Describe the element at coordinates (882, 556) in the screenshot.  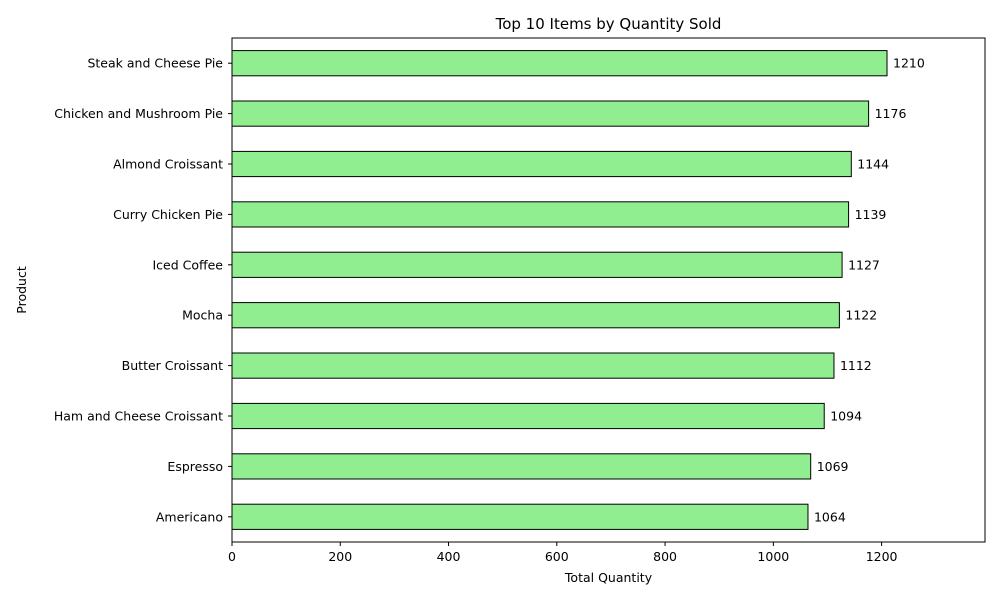
I see `x-tick-label-6: 1200` at that location.